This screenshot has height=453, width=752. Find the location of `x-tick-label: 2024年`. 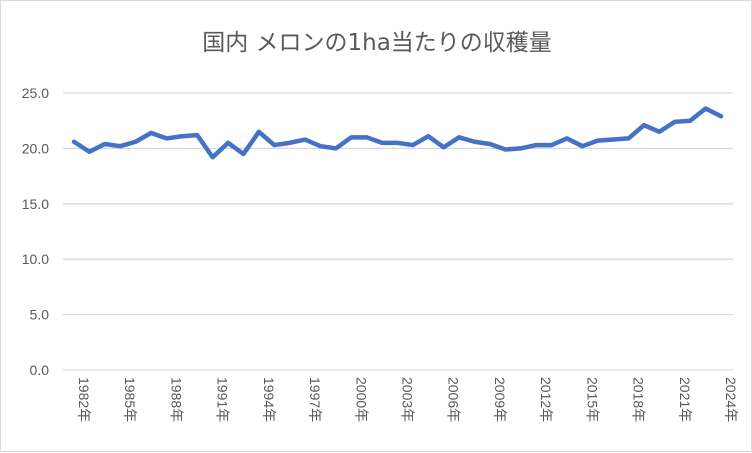

x-tick-label: 2024年 is located at coordinates (731, 399).